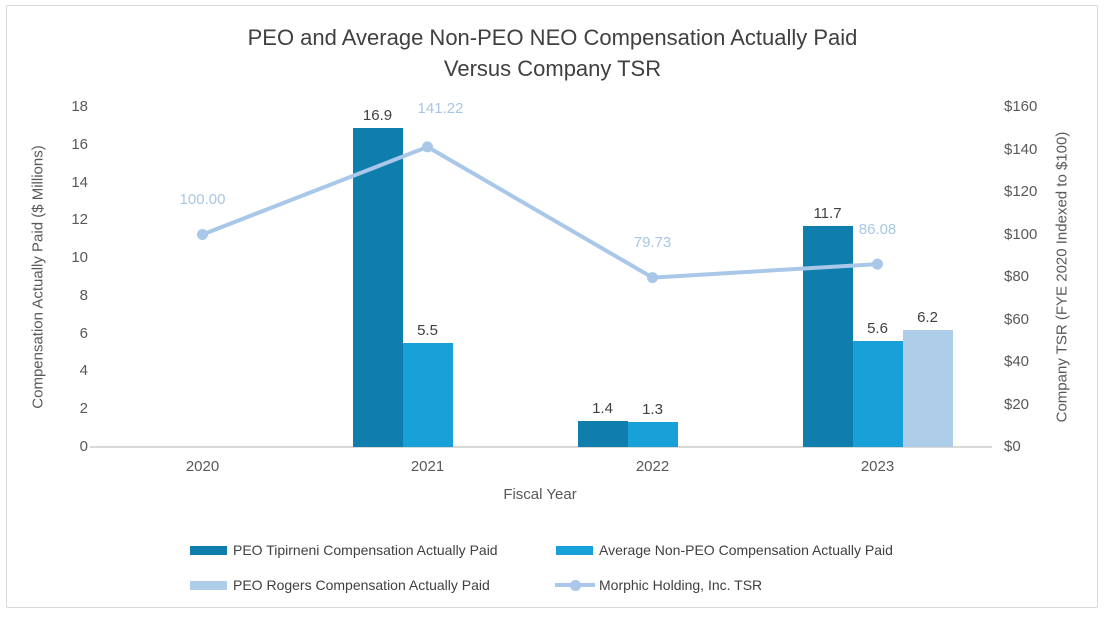  I want to click on tsr-value-label: 79.73, so click(652, 242).